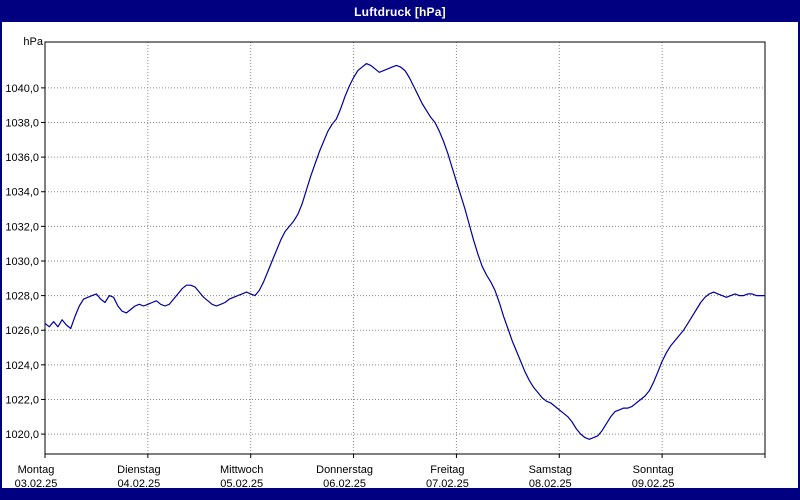 The image size is (800, 500). I want to click on chart-title: Luftdruck [hPa], so click(400, 12).